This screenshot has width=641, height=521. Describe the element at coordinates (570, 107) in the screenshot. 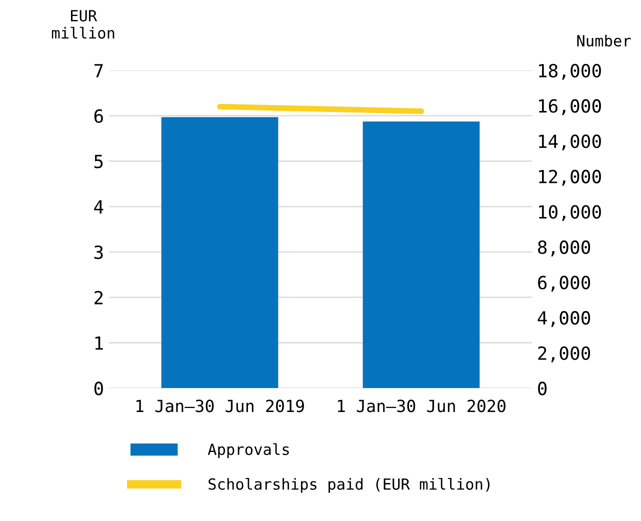

I see `y2-tick-label: 16,000` at that location.